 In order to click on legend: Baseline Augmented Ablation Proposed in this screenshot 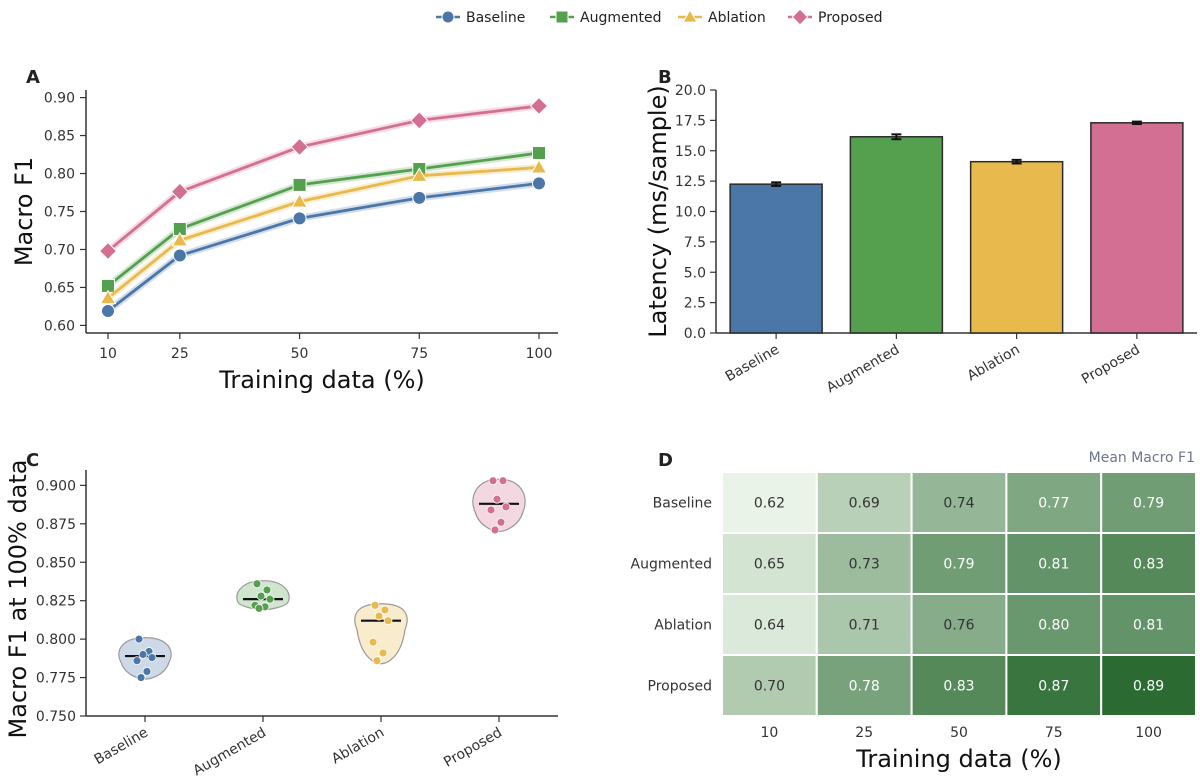, I will do `click(659, 17)`.